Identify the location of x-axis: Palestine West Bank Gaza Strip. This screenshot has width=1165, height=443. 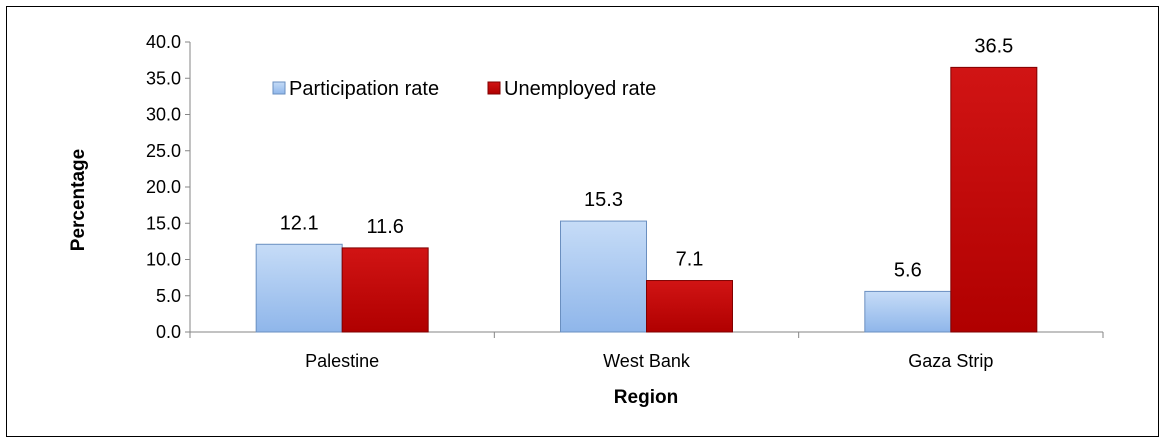
(646, 351).